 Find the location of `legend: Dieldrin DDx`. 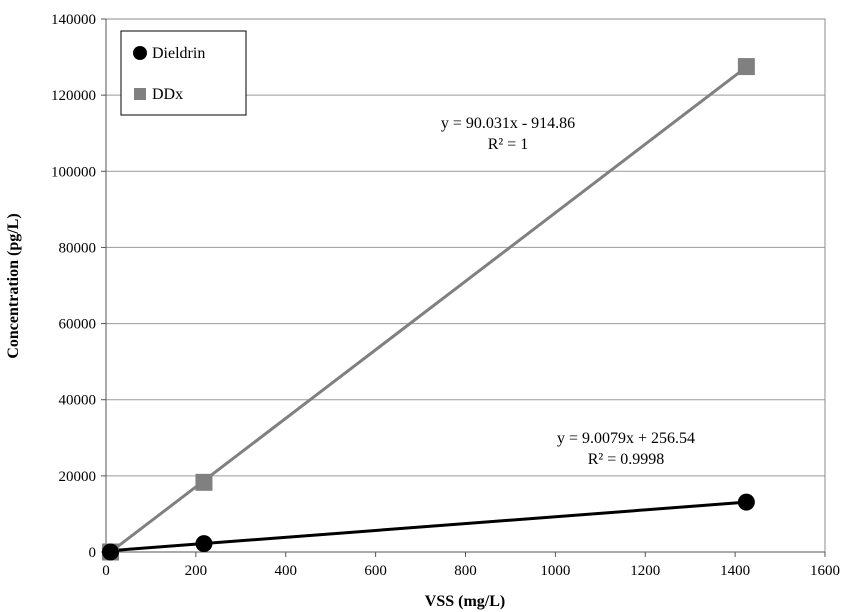

legend: Dieldrin DDx is located at coordinates (183, 73).